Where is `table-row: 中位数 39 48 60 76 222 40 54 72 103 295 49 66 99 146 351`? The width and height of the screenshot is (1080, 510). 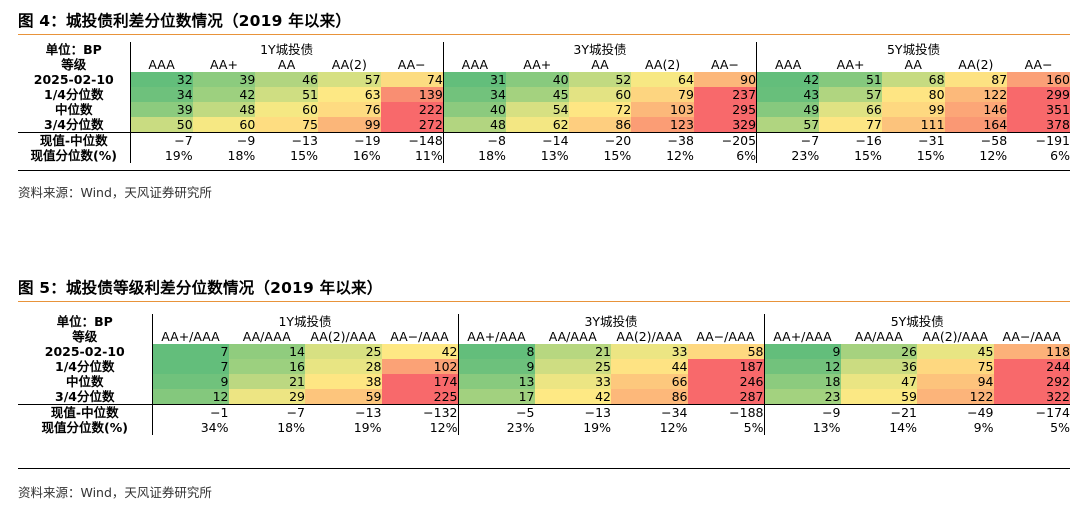 table-row: 中位数 39 48 60 76 222 40 54 72 103 295 49 66 99 146 351 is located at coordinates (544, 109).